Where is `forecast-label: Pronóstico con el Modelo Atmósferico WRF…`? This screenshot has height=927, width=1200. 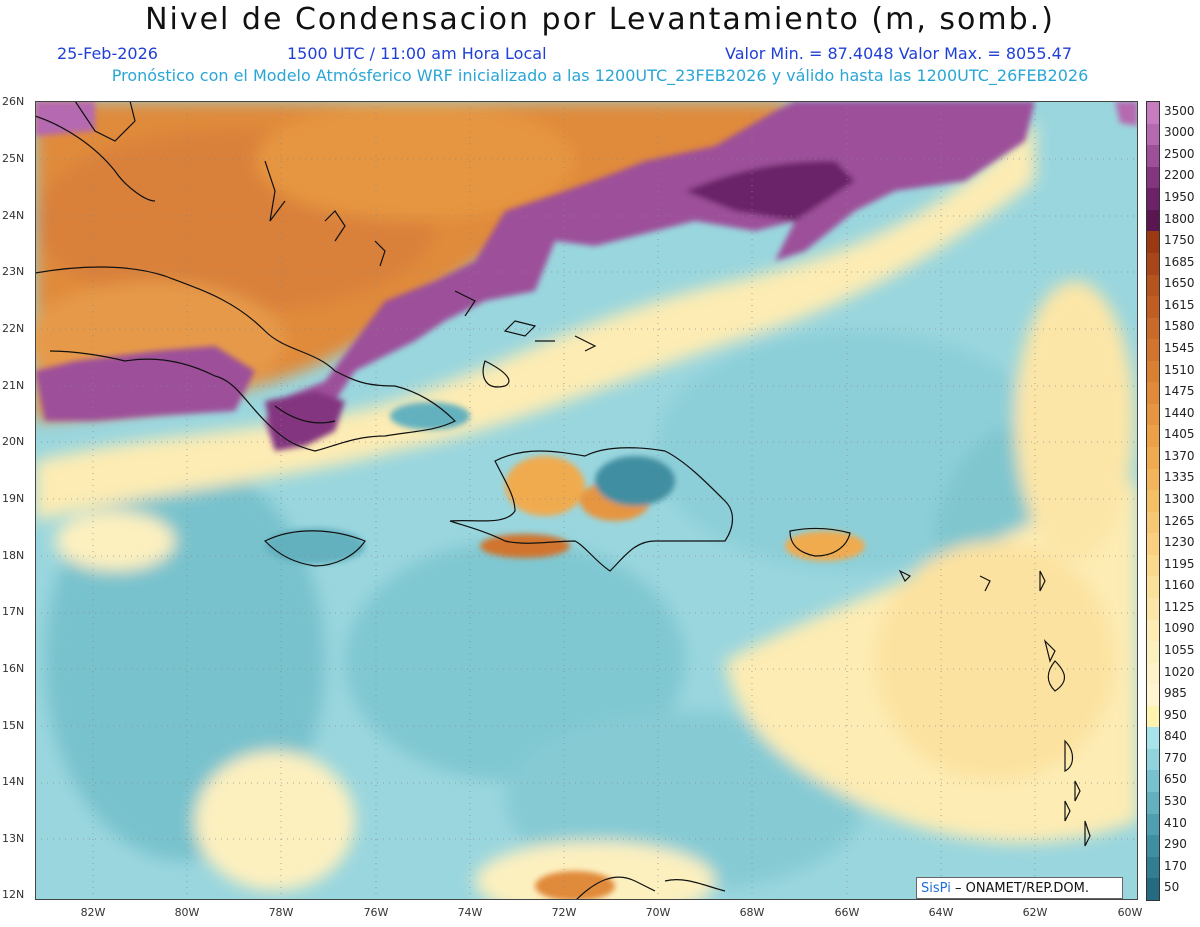 forecast-label: Pronóstico con el Modelo Atmósferico WRF… is located at coordinates (600, 75).